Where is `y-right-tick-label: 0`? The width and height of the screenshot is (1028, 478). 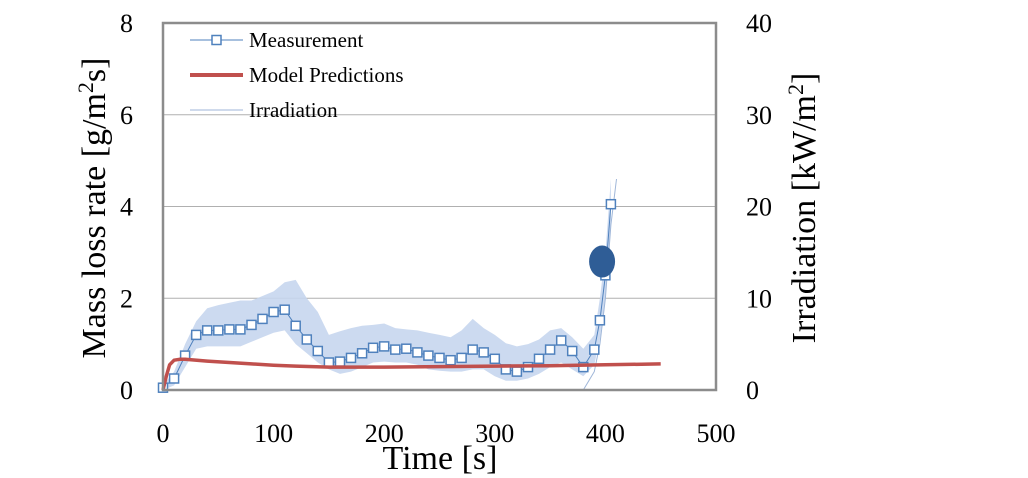
y-right-tick-label: 0 is located at coordinates (752, 390).